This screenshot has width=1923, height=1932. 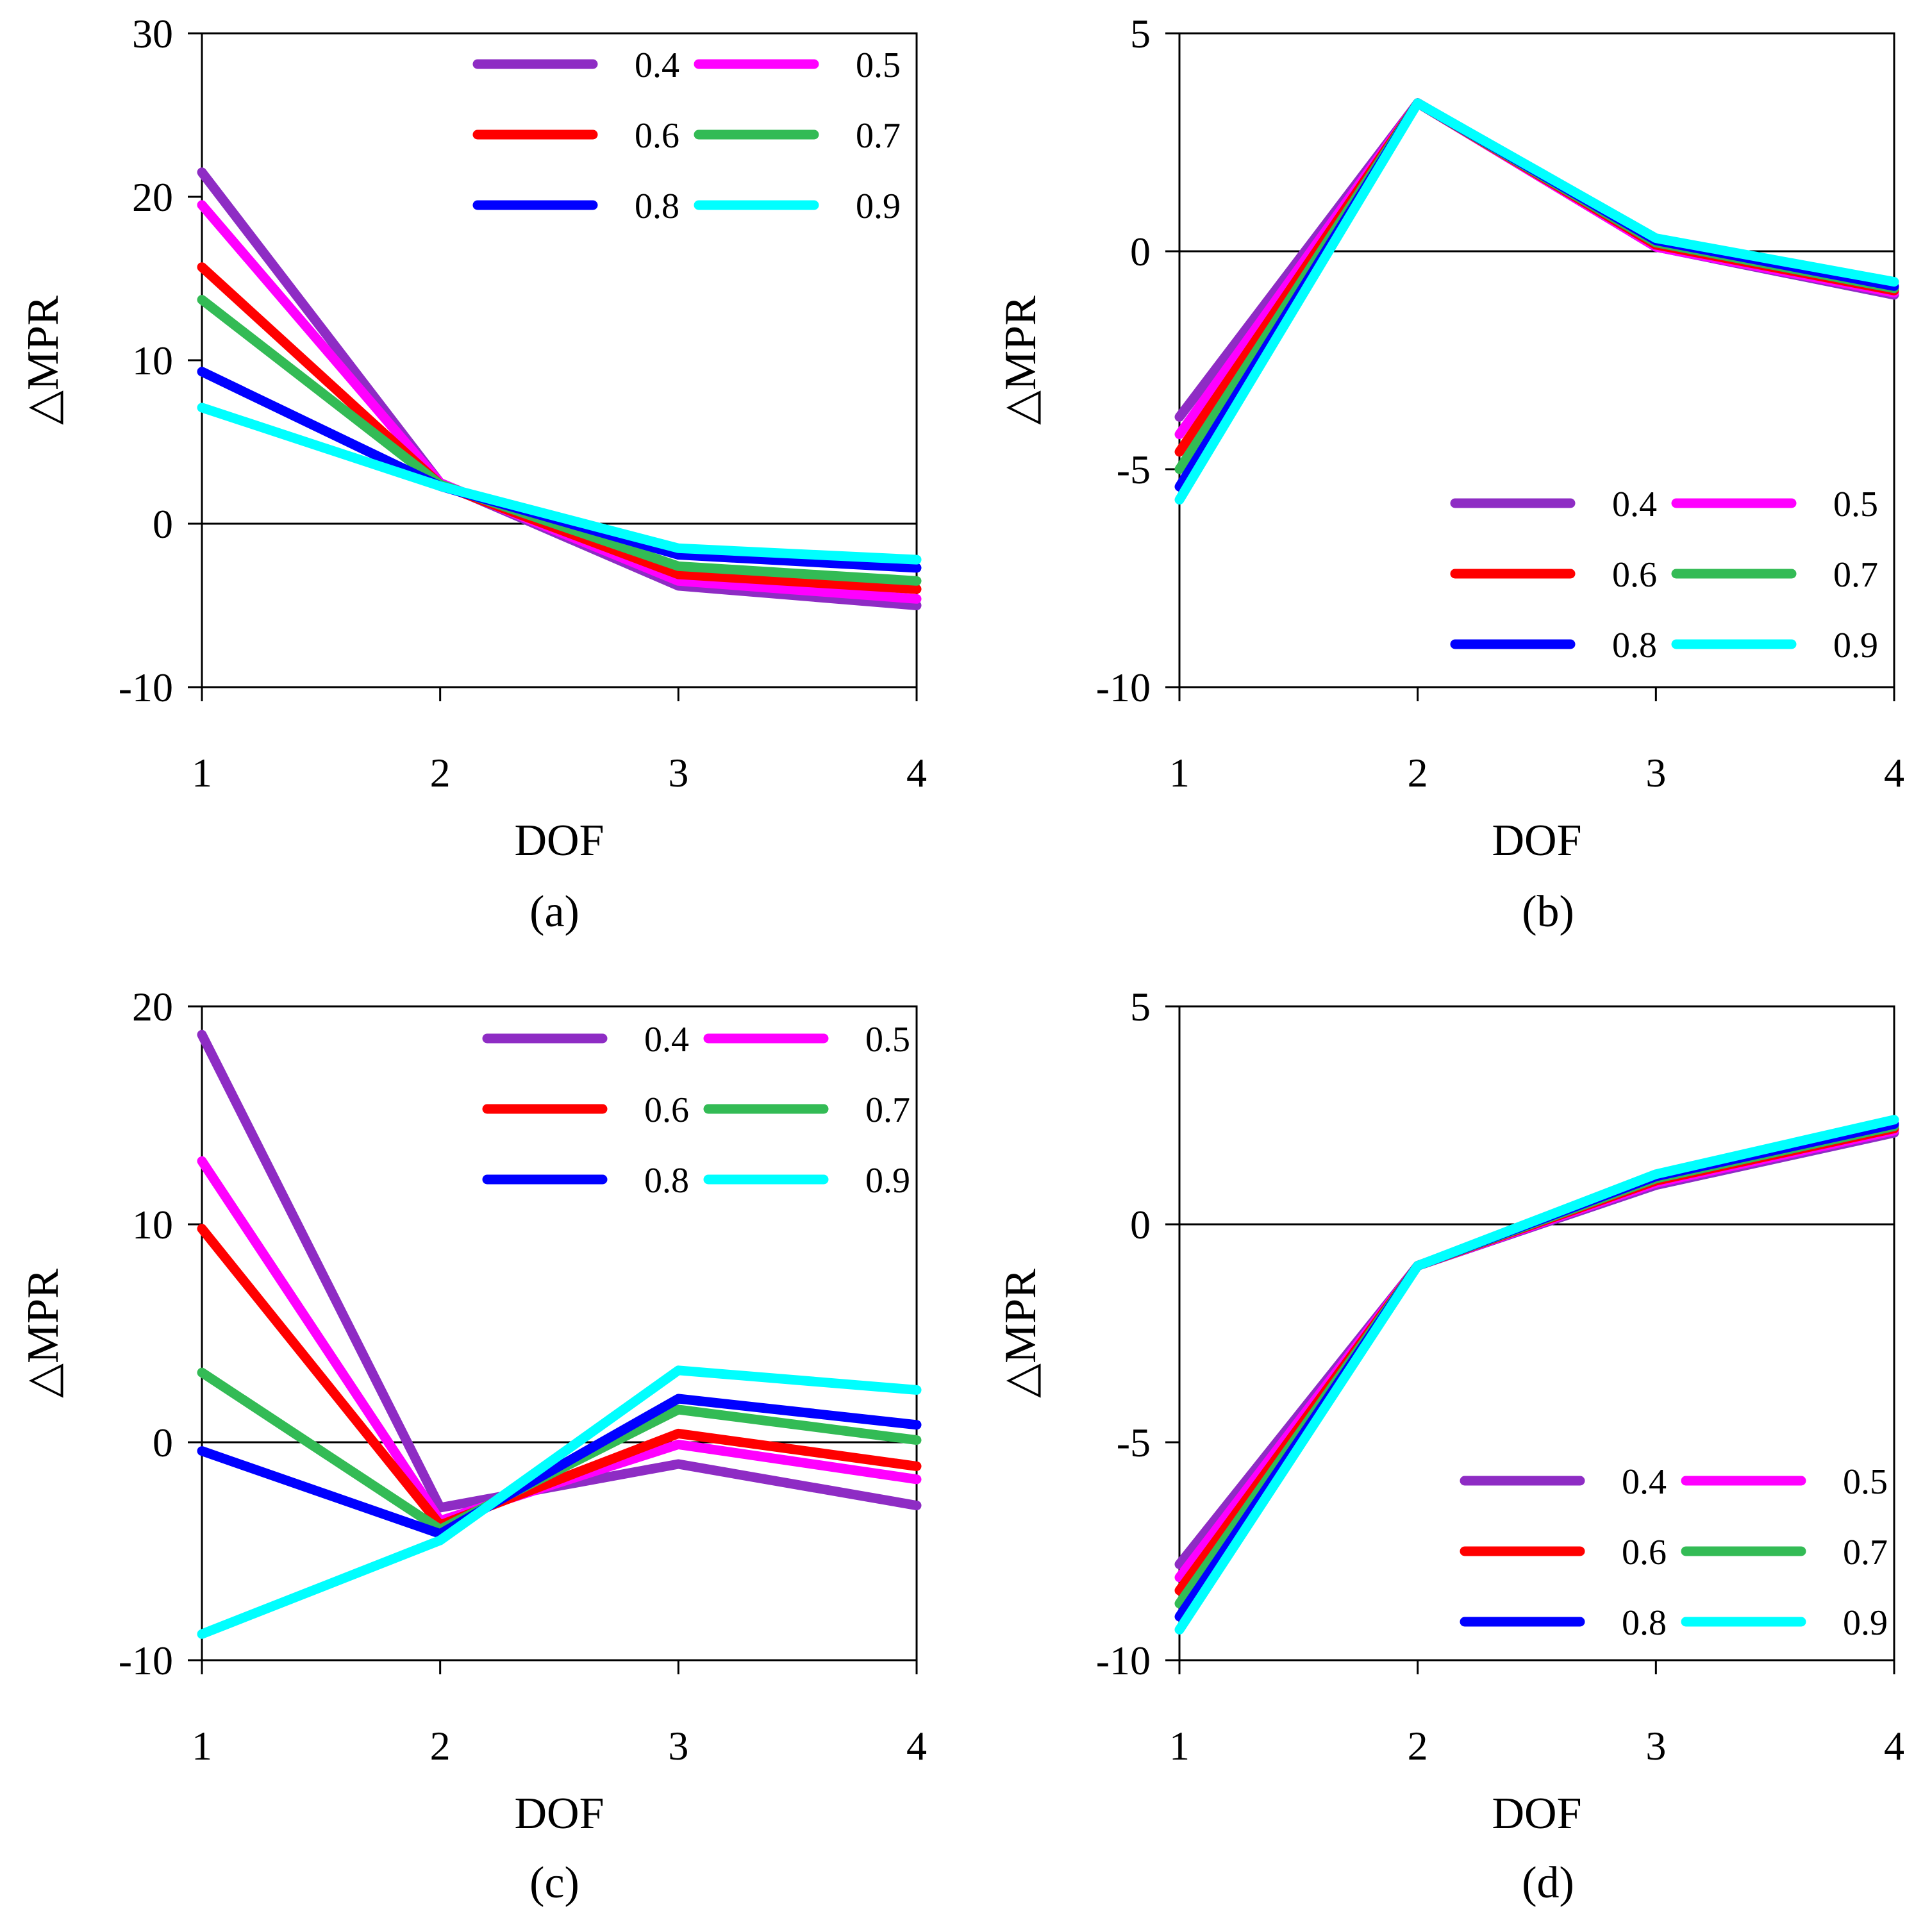 I want to click on series-line-0.7, so click(x=1537, y=1365).